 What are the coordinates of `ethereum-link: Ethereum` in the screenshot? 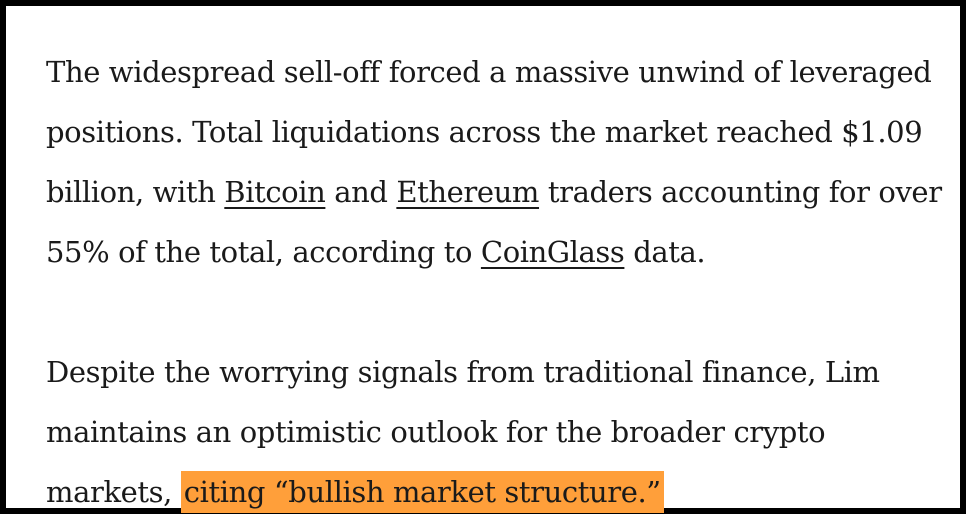 It's located at (468, 192).